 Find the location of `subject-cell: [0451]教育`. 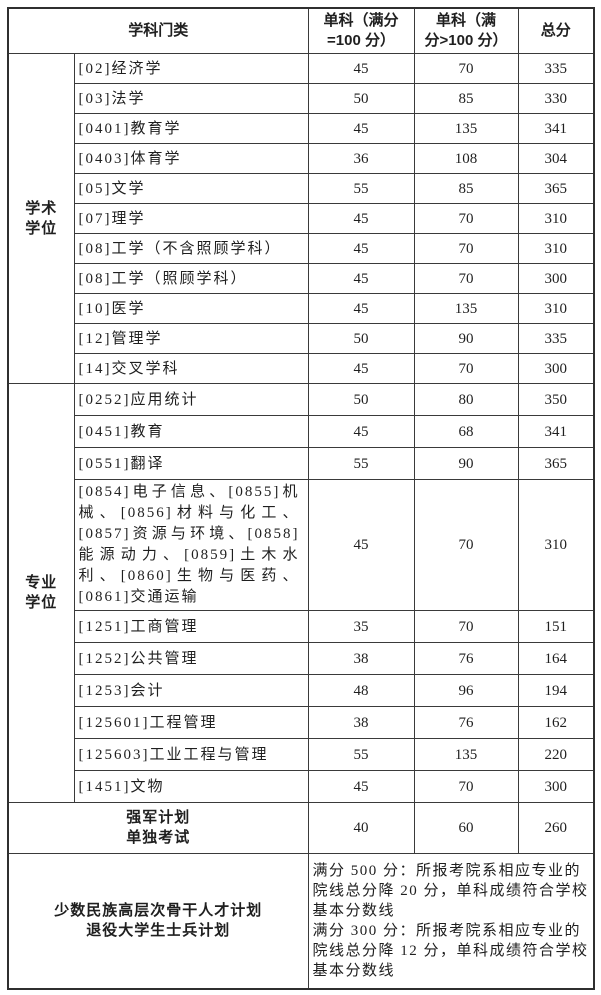

subject-cell: [0451]教育 is located at coordinates (191, 431).